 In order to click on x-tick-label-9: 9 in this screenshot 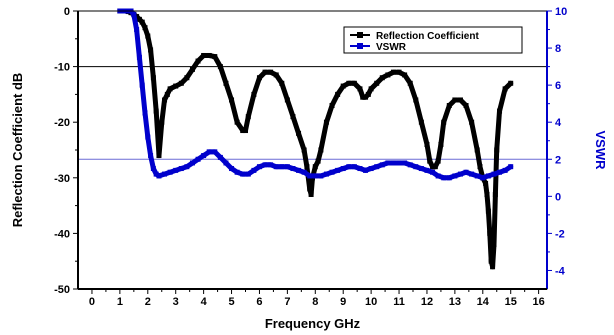, I will do `click(343, 302)`.